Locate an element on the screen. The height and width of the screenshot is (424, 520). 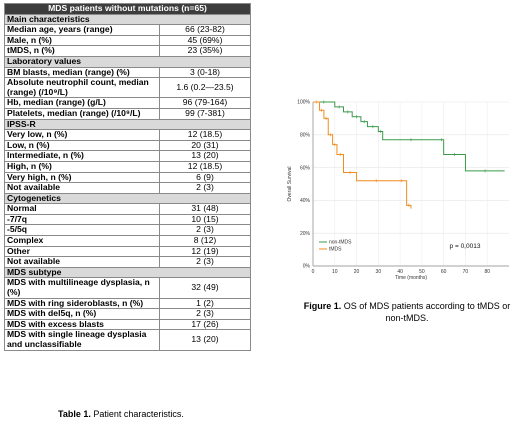
row-value: 1 (2) is located at coordinates (205, 303).